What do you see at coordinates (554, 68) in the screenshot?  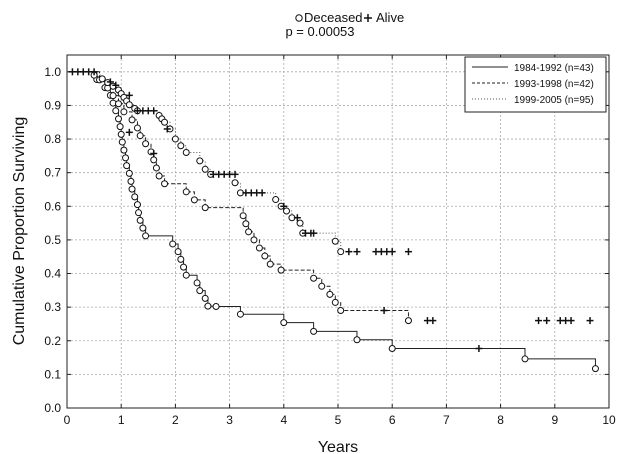 I see `legend-label-1984-1992: 1984-1992 (n=43)` at bounding box center [554, 68].